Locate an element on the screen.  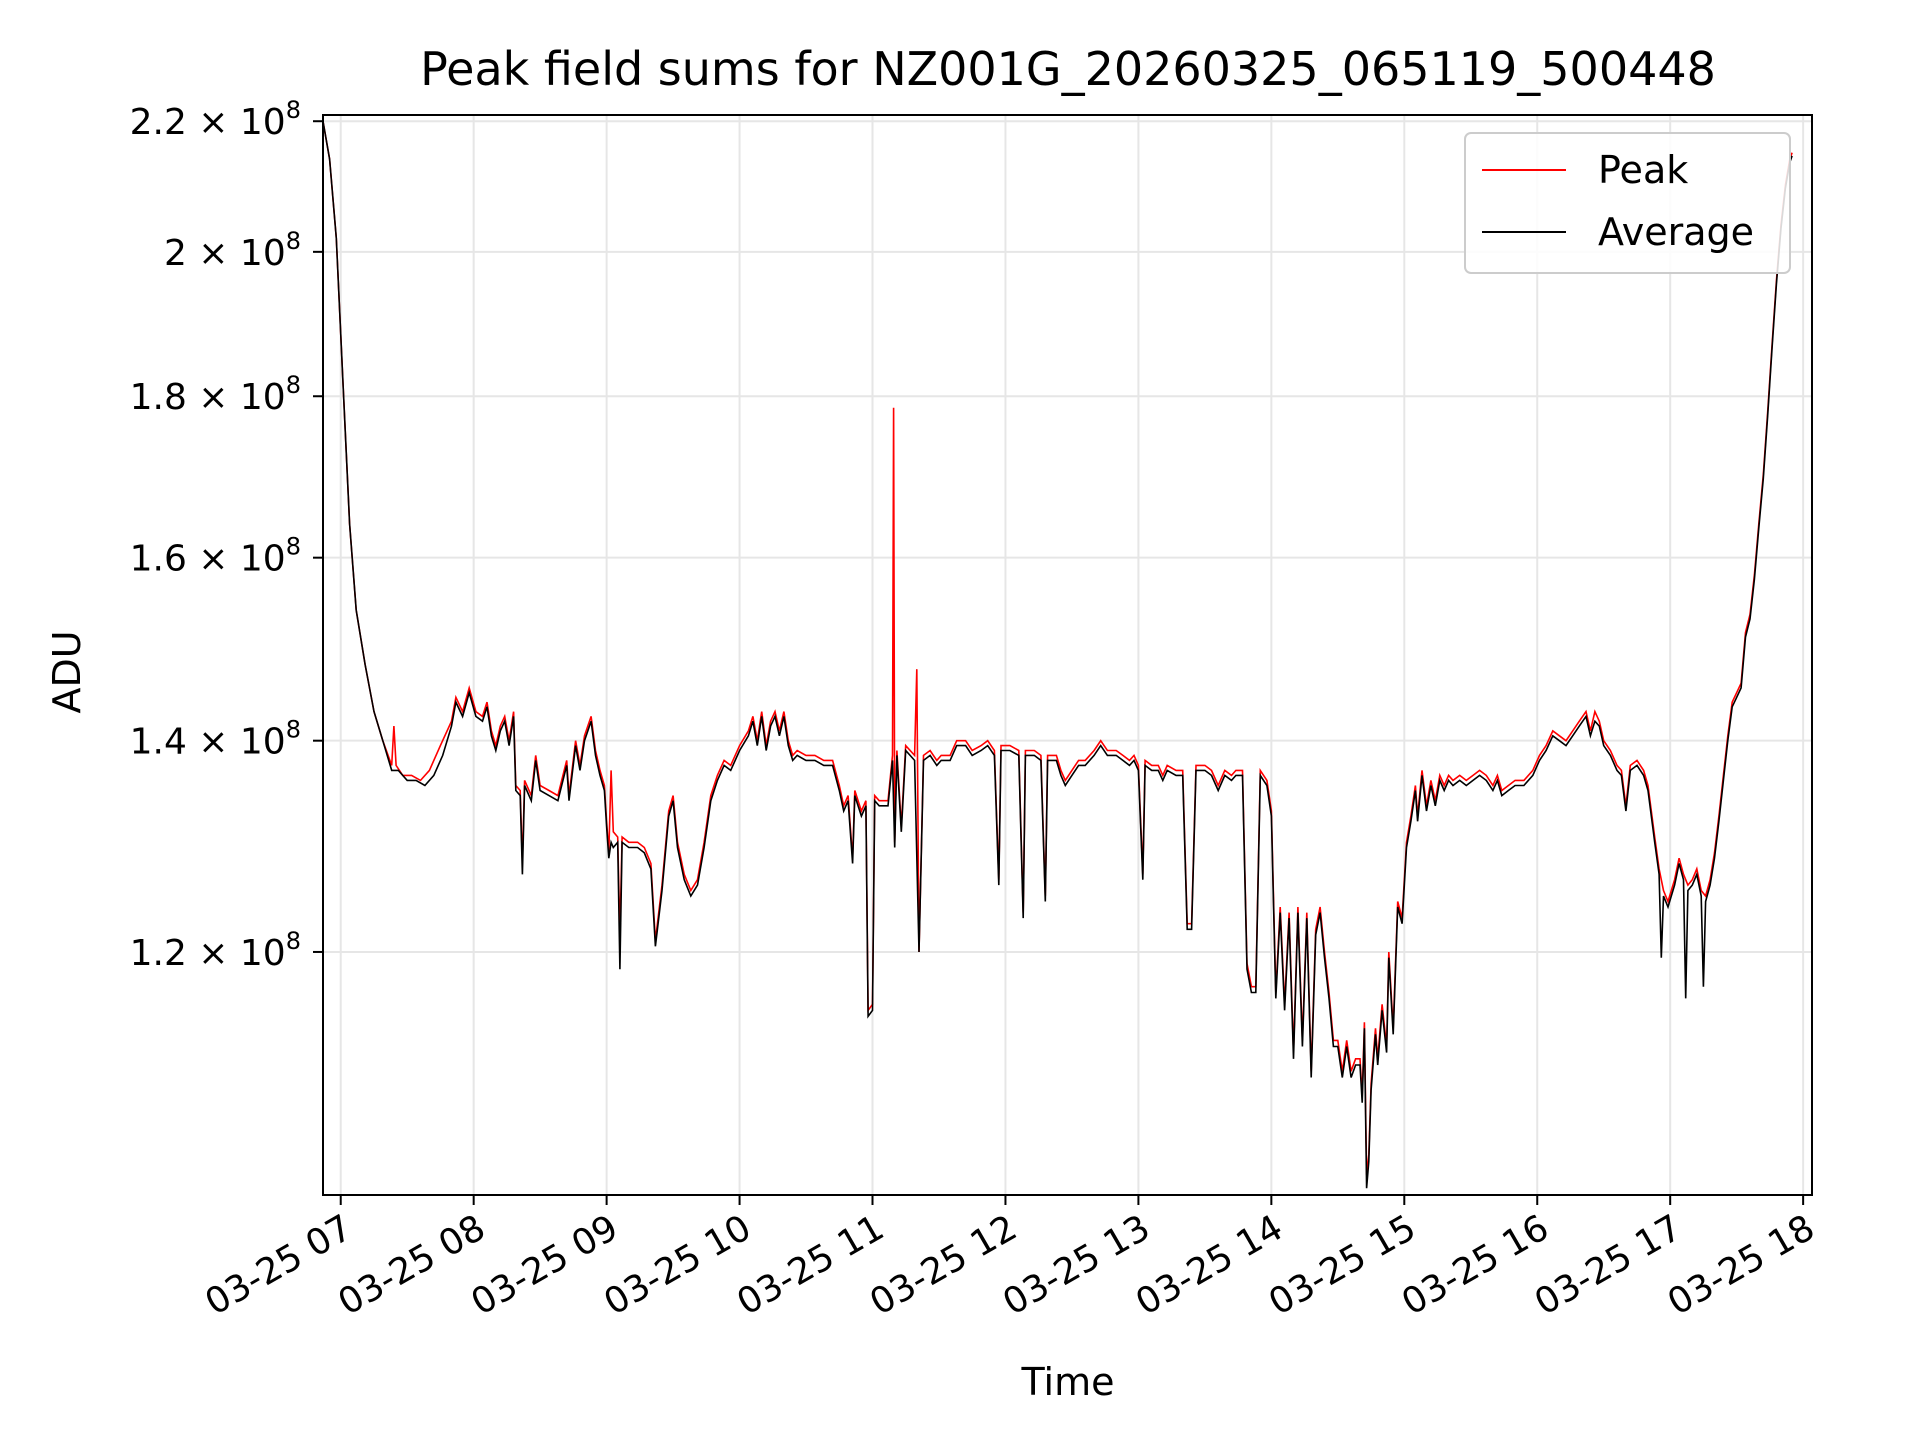
y-tick-label: 1.2 × 108 is located at coordinates (215, 950).